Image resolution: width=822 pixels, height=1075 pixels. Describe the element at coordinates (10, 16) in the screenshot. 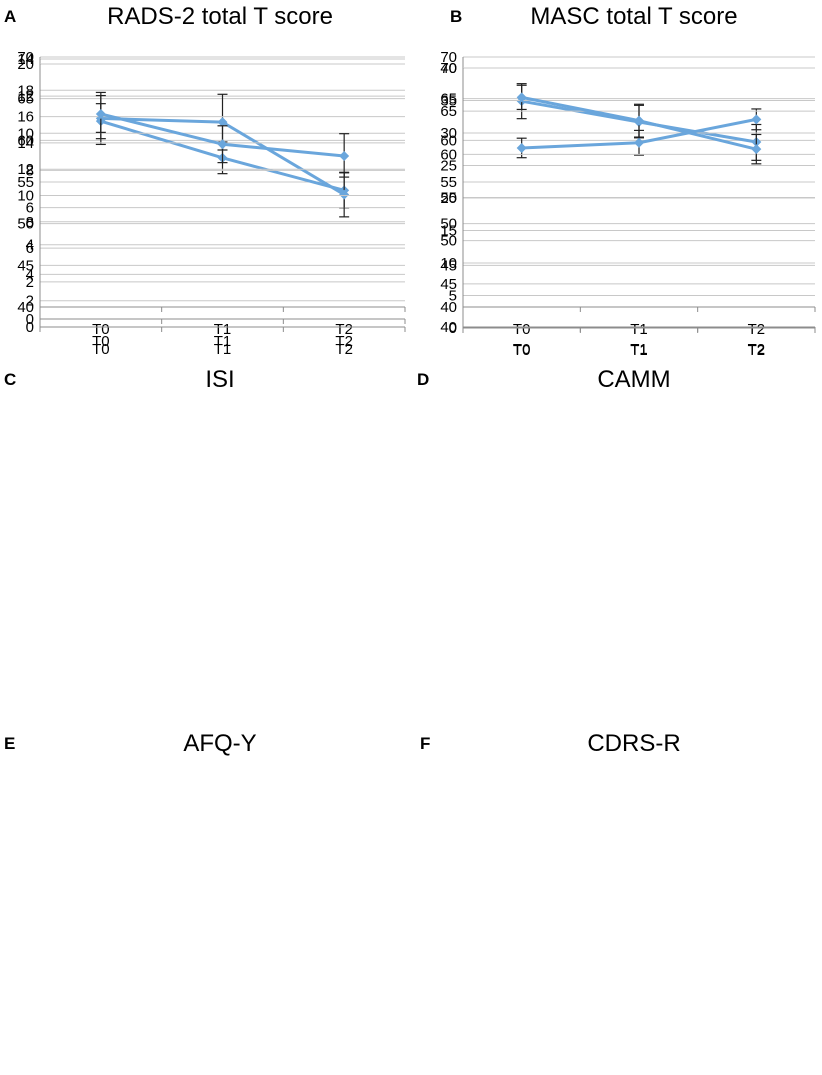

I see `panel-label: A` at that location.